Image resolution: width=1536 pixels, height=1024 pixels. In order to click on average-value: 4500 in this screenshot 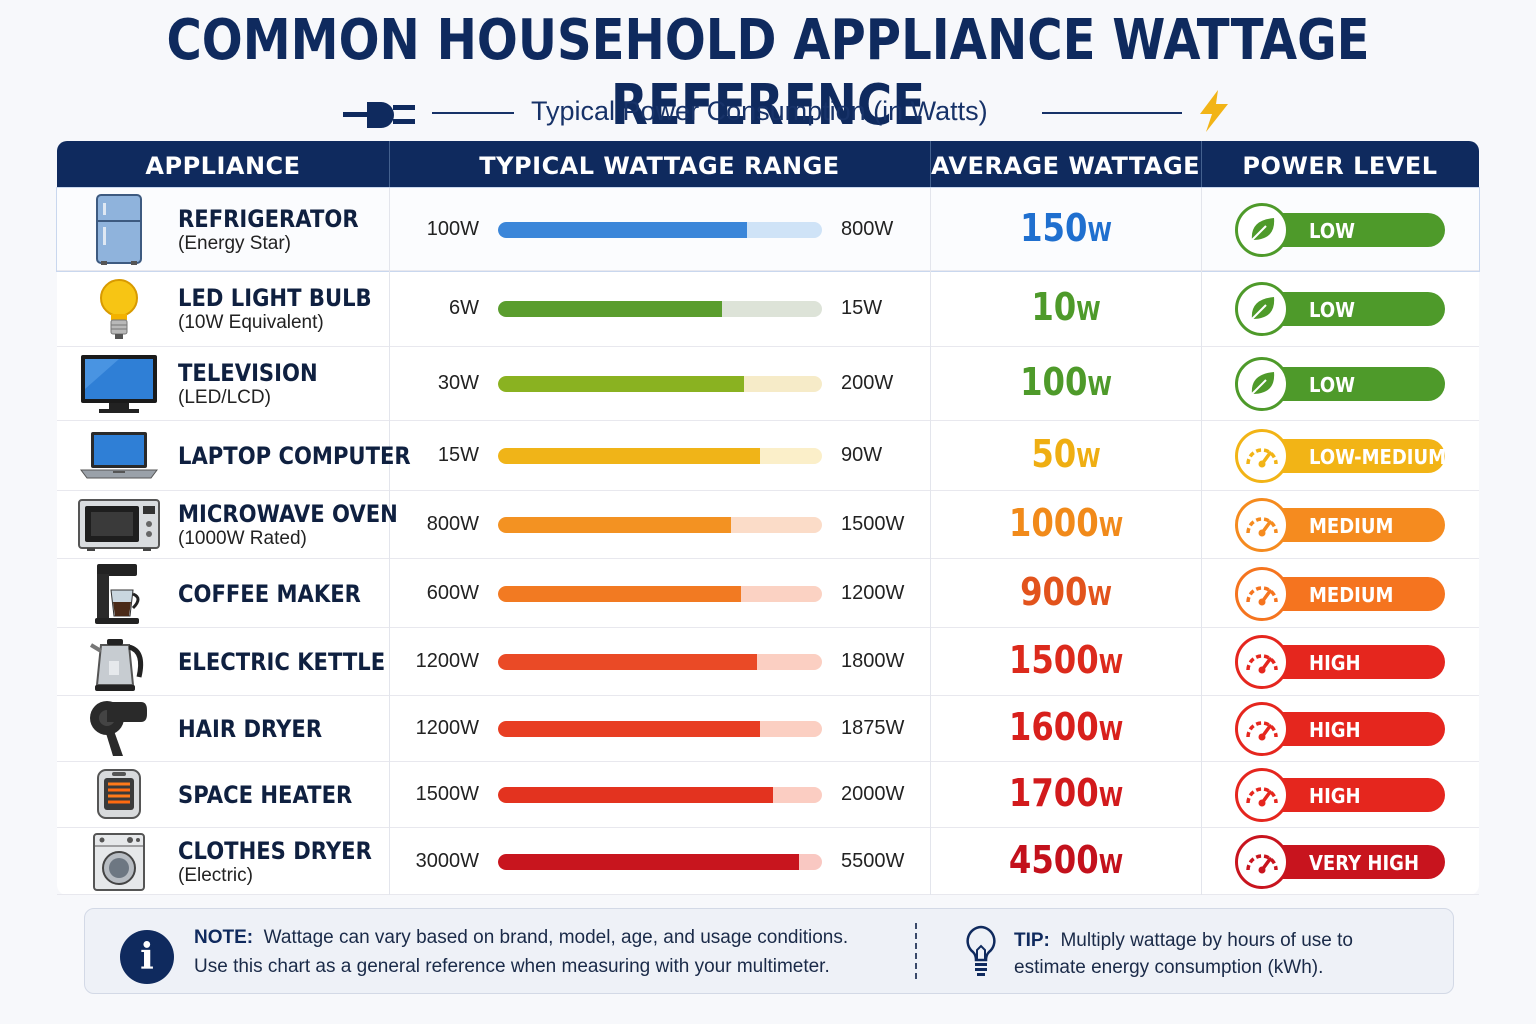, I will do `click(1053, 859)`.